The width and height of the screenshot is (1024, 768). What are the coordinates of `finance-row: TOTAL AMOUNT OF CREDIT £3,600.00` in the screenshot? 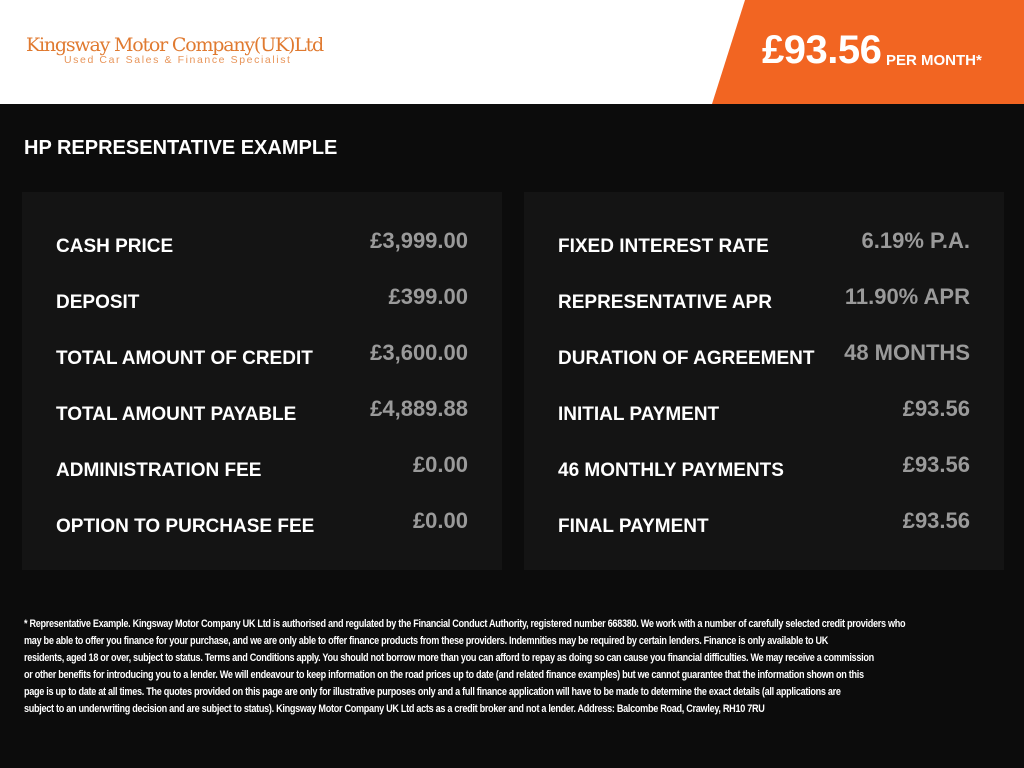 It's located at (262, 355).